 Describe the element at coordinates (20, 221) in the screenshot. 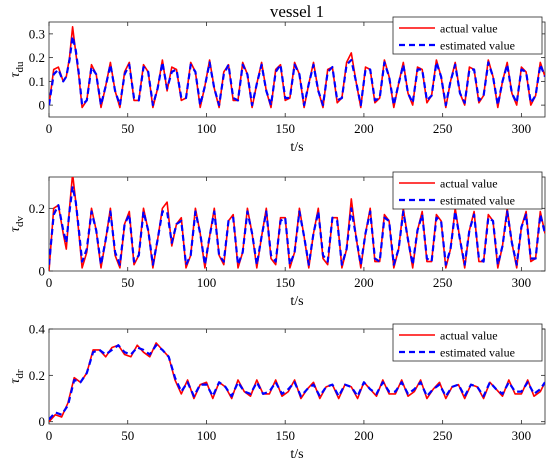

I see `y-axis-subscript: dv` at that location.